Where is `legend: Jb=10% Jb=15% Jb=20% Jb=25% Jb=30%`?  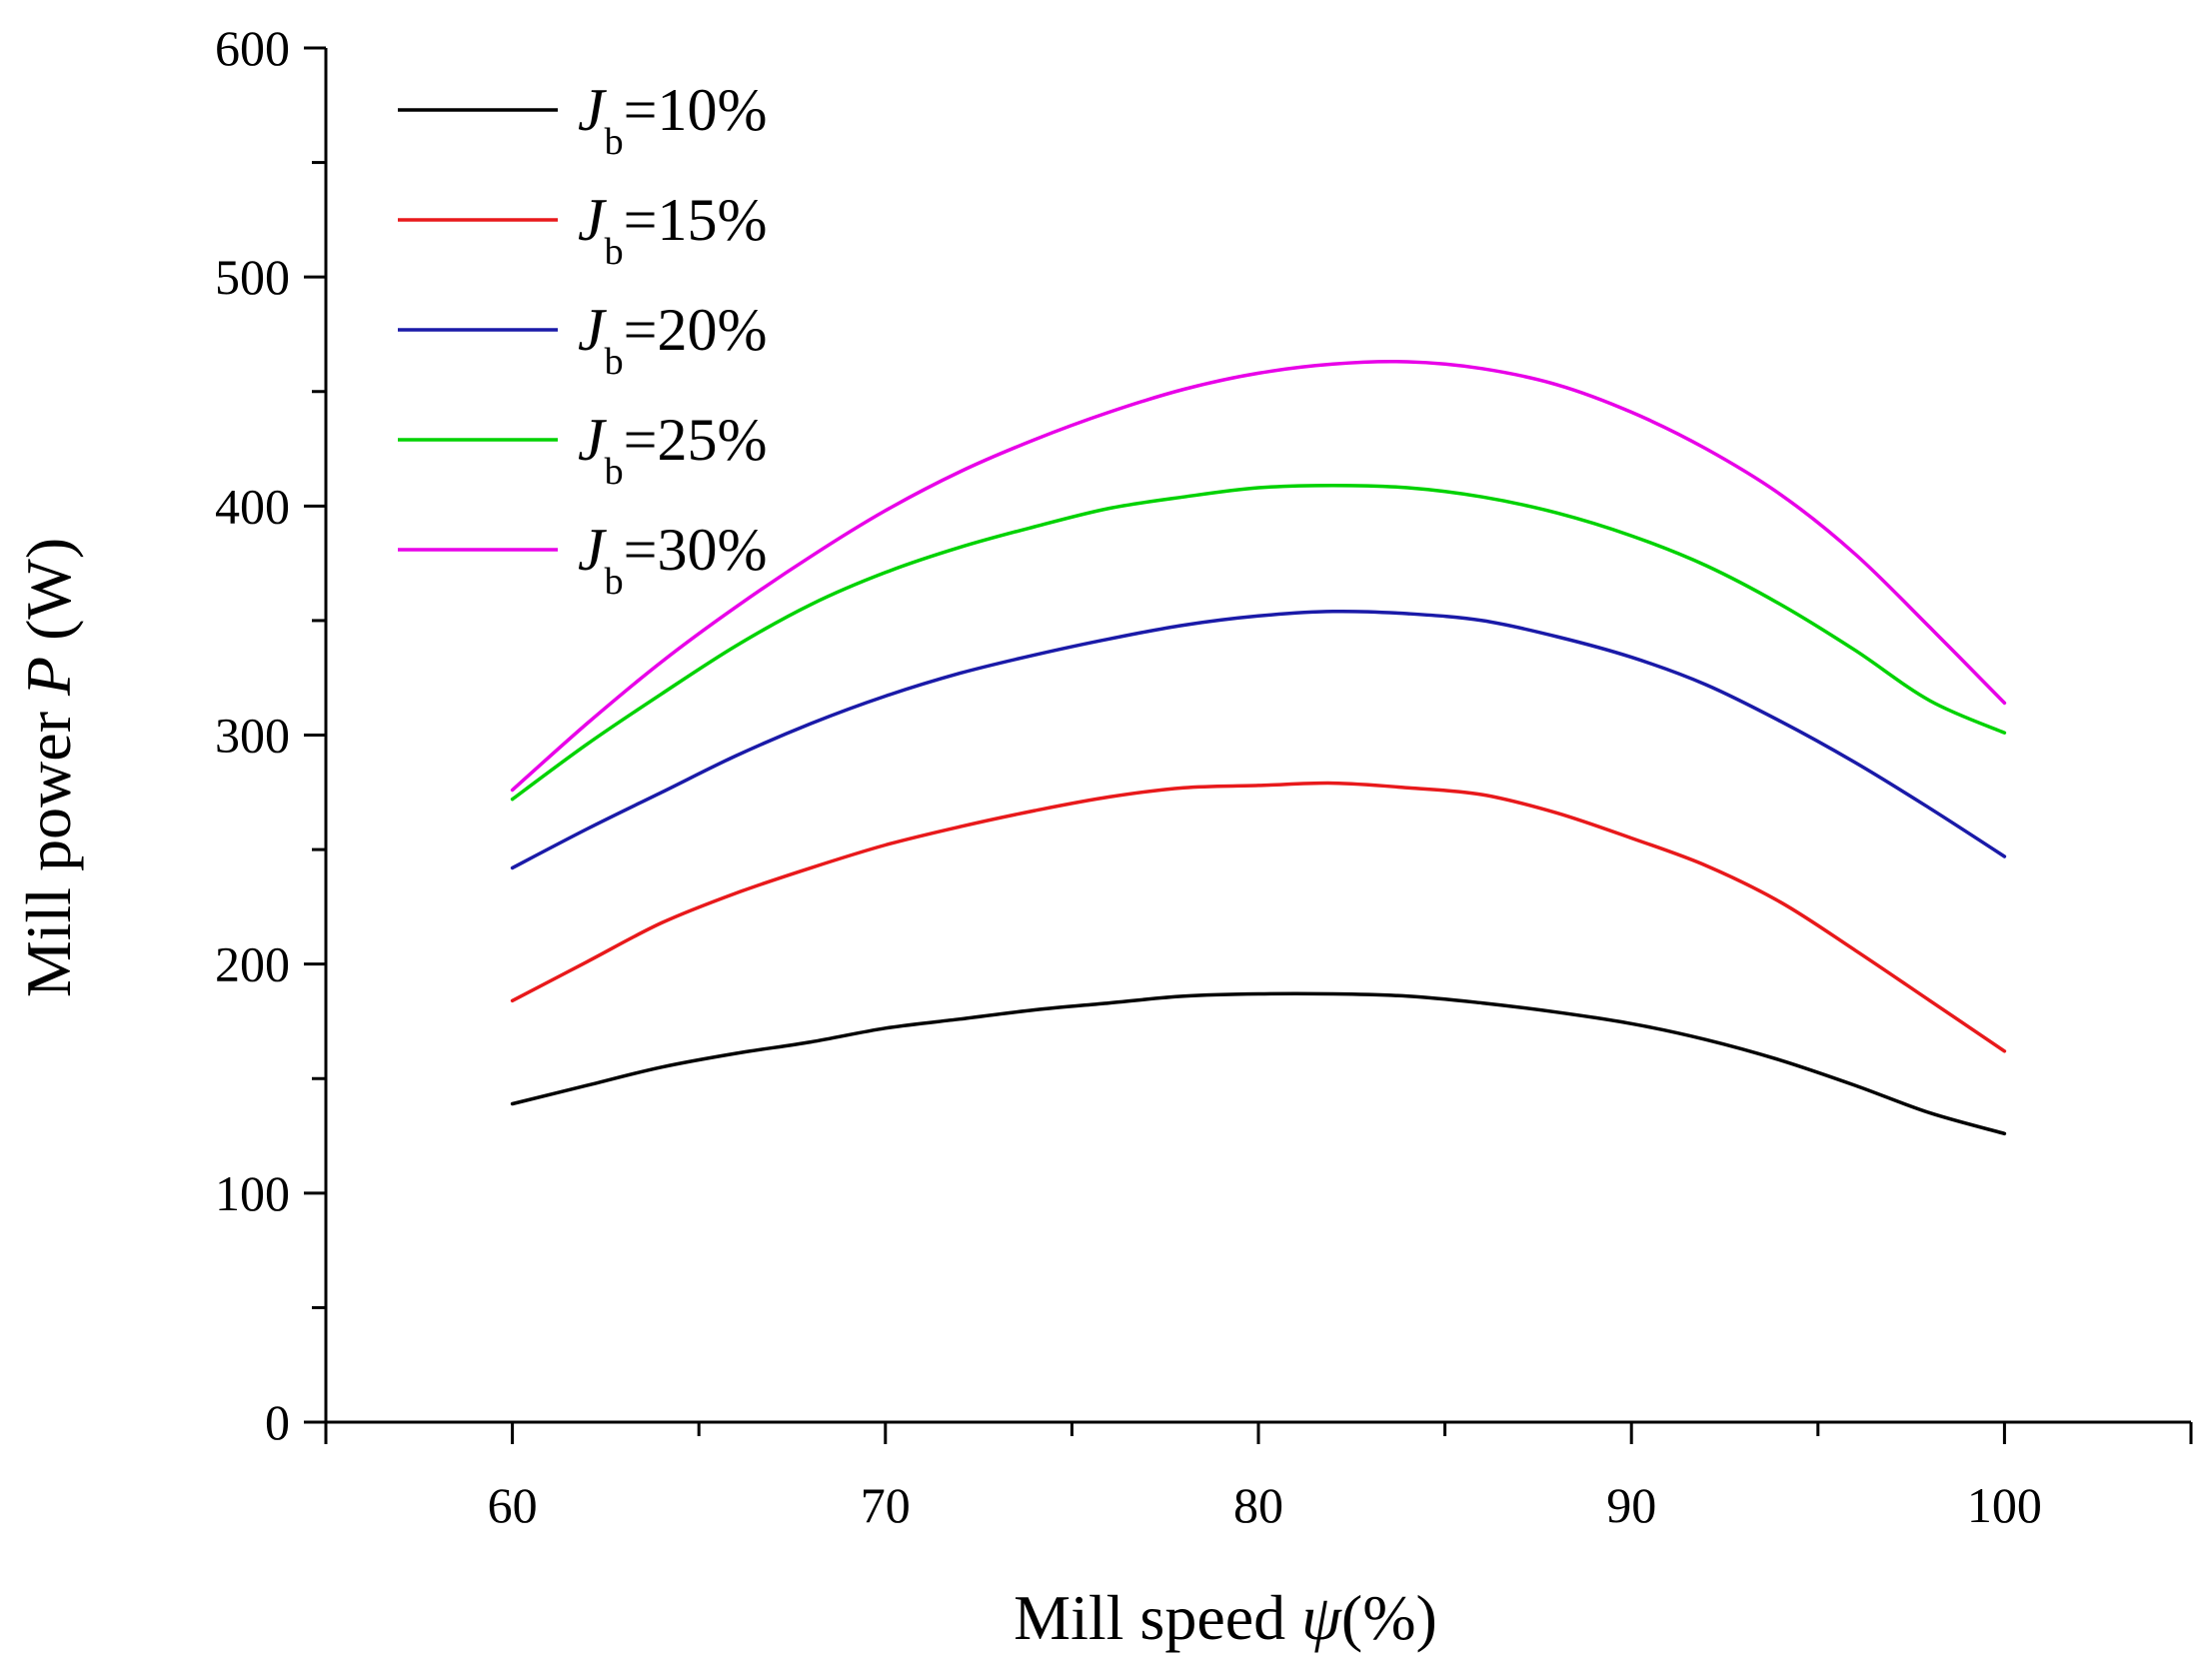 legend: Jb=10% Jb=15% Jb=20% Jb=25% Jb=30% is located at coordinates (582, 340).